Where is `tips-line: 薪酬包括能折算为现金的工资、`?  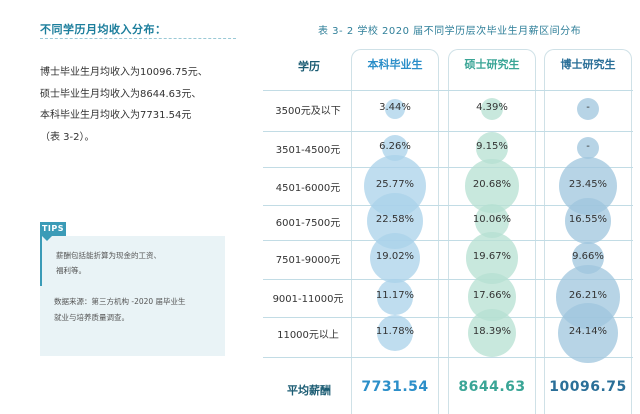 tips-line: 薪酬包括能折算为现金的工资、 is located at coordinates (108, 255).